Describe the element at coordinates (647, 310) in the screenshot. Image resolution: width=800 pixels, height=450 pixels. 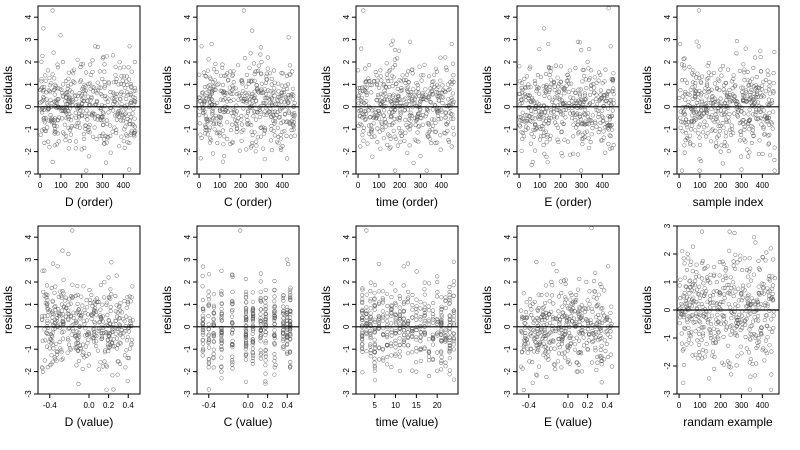
I see `y-axis-label: residuals` at that location.